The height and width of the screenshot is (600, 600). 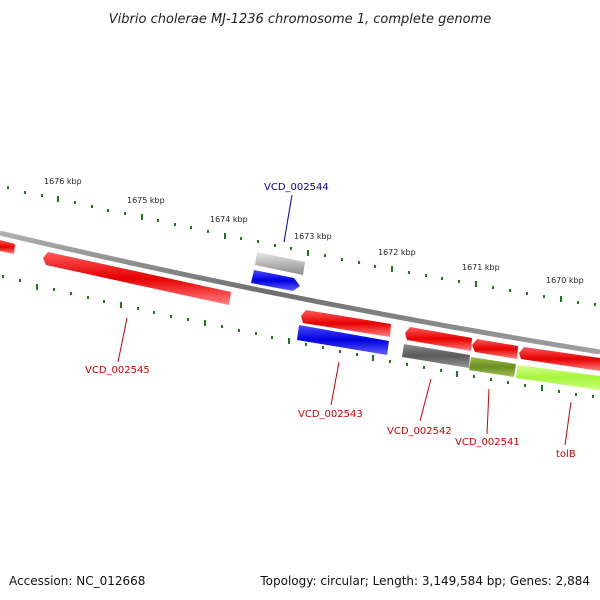 I want to click on scale-label-1675: 1675 kbp, so click(x=146, y=200).